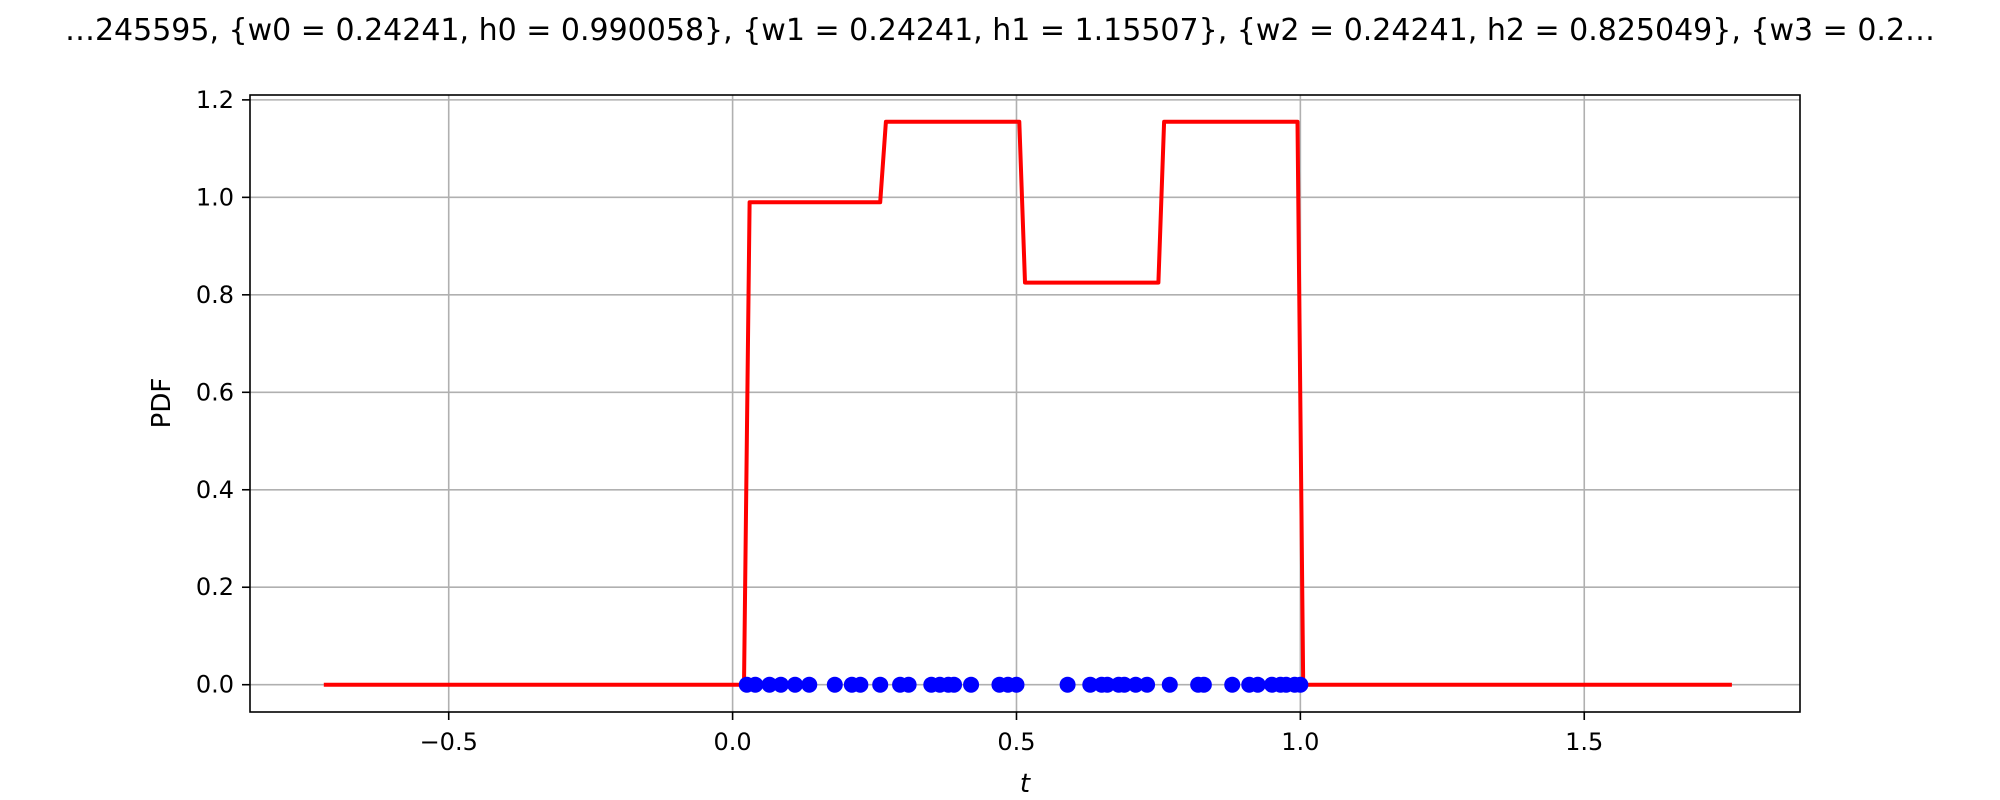 The width and height of the screenshot is (2000, 800). Describe the element at coordinates (162, 403) in the screenshot. I see `y-axis-title: PDF` at that location.